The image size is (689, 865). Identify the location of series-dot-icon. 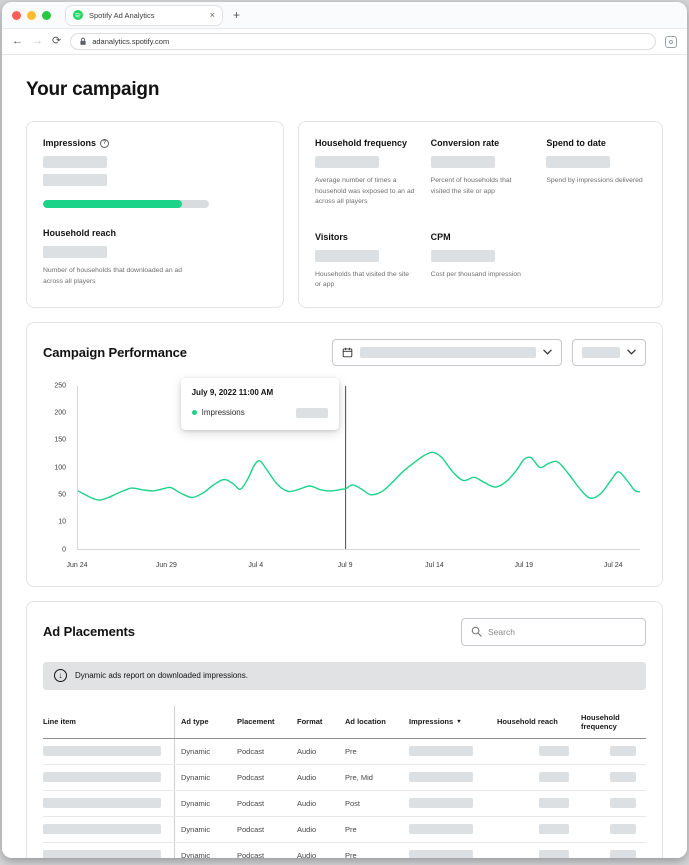
(194, 413).